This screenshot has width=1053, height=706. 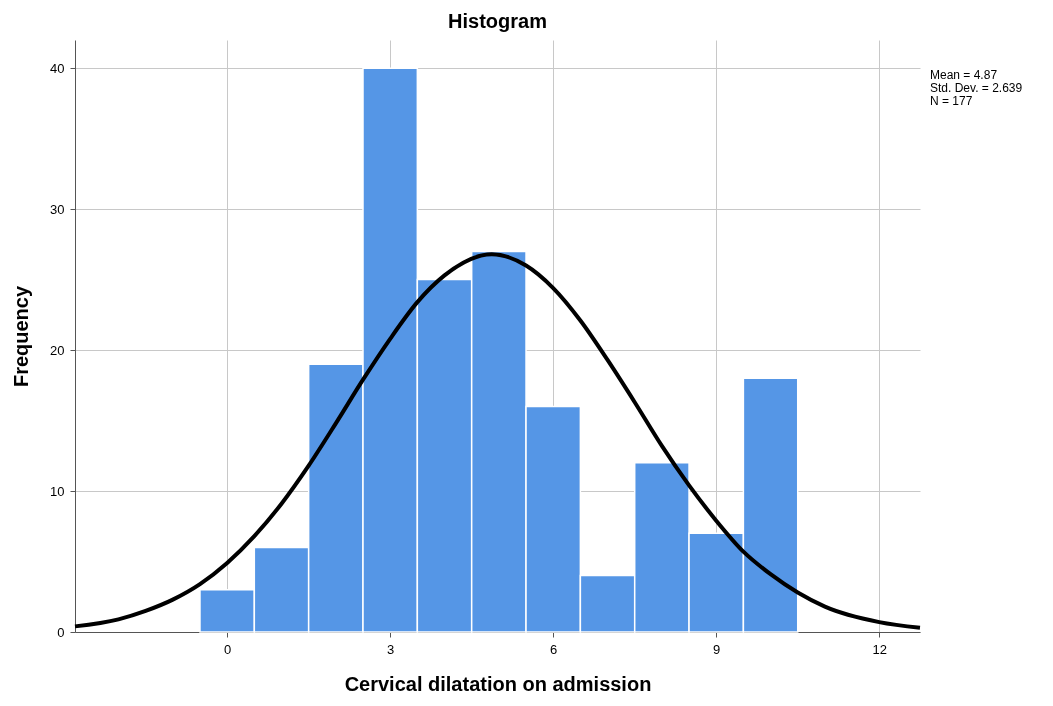 I want to click on x-tick-label: 12, so click(x=879, y=649).